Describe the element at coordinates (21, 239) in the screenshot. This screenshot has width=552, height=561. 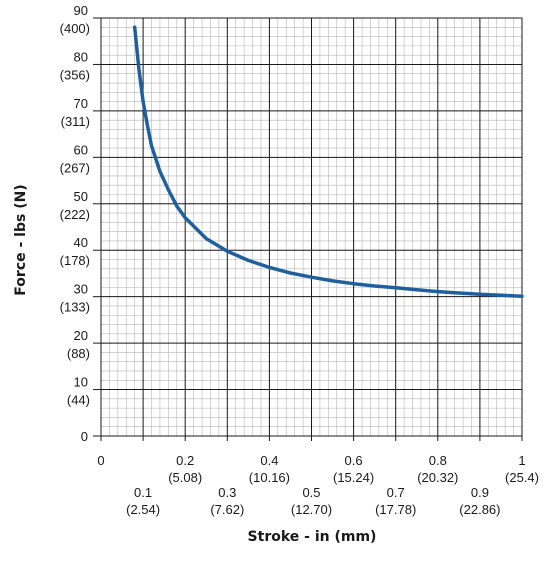
I see `y-axis-title: Force - lbs (N)` at that location.